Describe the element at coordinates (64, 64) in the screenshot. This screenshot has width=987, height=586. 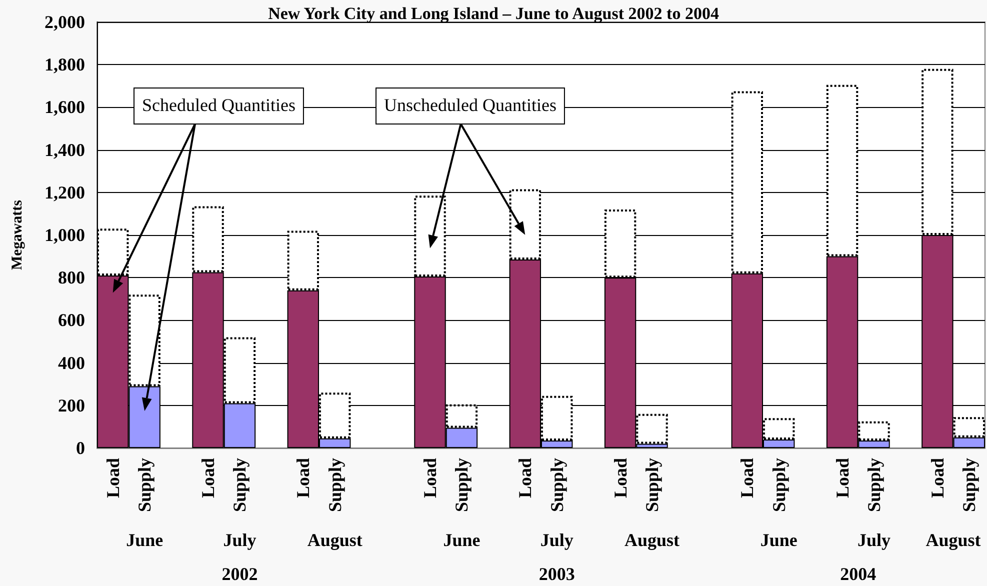
I see `y-tick-label: 1,800` at that location.